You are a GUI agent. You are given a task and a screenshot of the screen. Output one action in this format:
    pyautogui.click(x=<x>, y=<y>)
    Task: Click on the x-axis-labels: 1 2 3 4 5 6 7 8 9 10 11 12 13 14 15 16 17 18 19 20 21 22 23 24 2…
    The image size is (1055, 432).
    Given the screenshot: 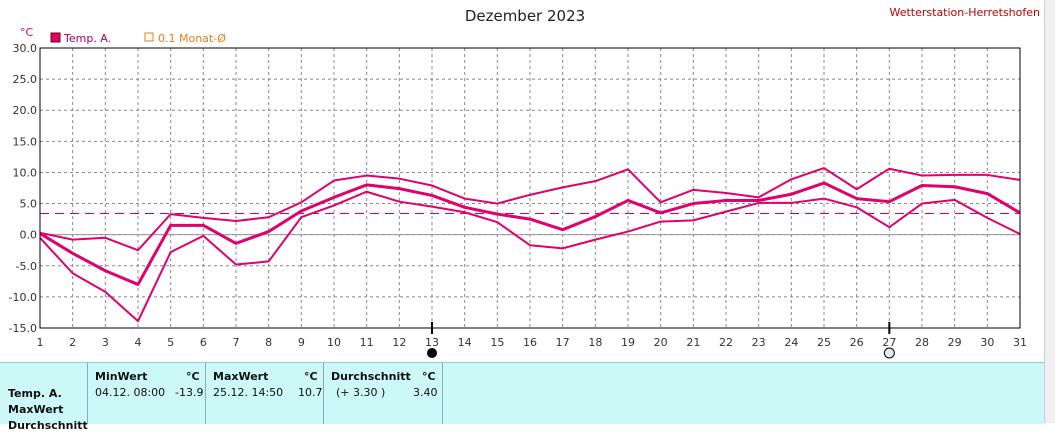 What is the action you would take?
    pyautogui.click(x=532, y=342)
    